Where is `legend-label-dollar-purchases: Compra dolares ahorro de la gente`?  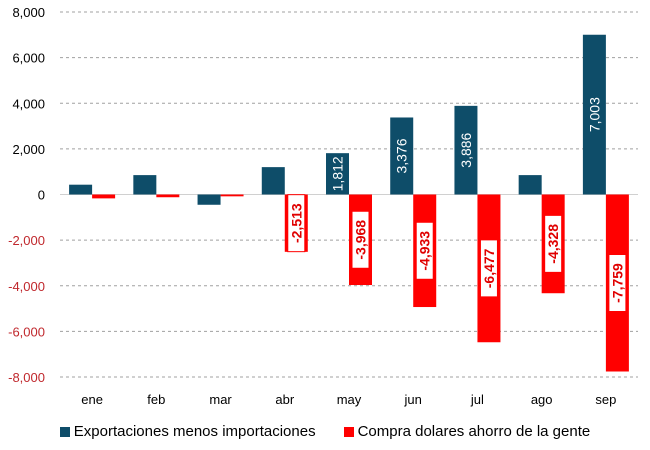
legend-label-dollar-purchases: Compra dolares ahorro de la gente is located at coordinates (474, 431).